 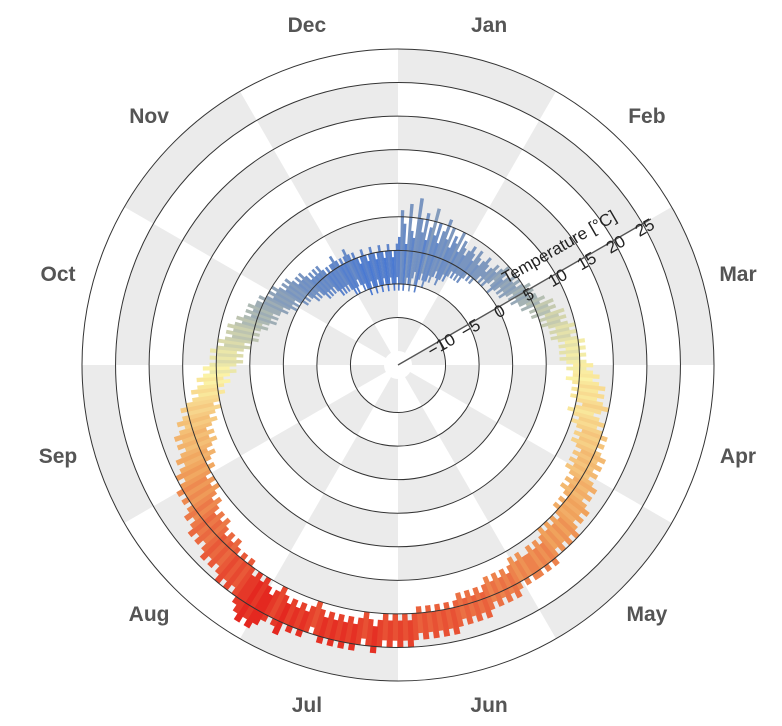 I want to click on month-label: Feb, so click(x=646, y=116).